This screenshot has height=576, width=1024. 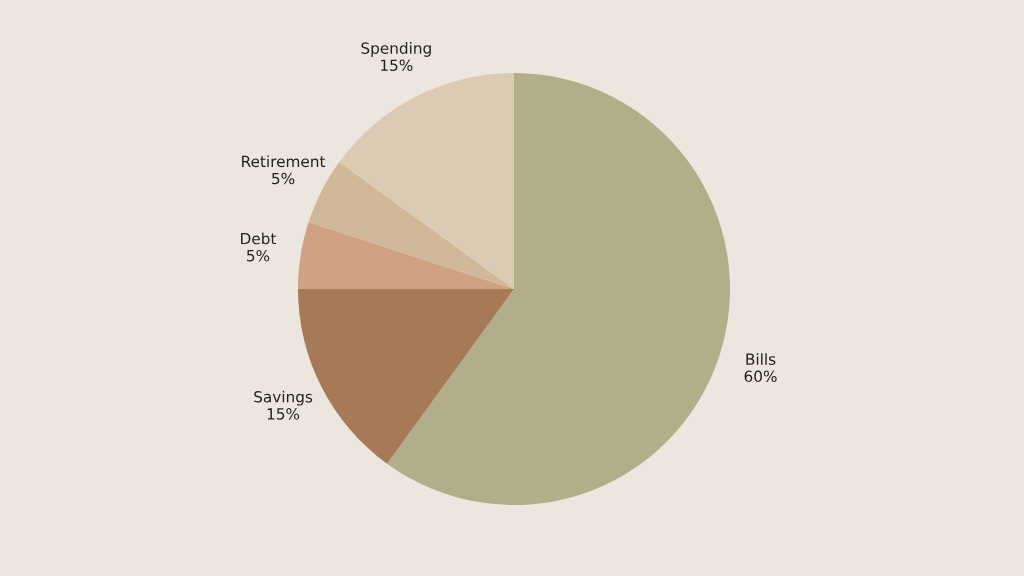 I want to click on slice-label: Debt, so click(x=259, y=238).